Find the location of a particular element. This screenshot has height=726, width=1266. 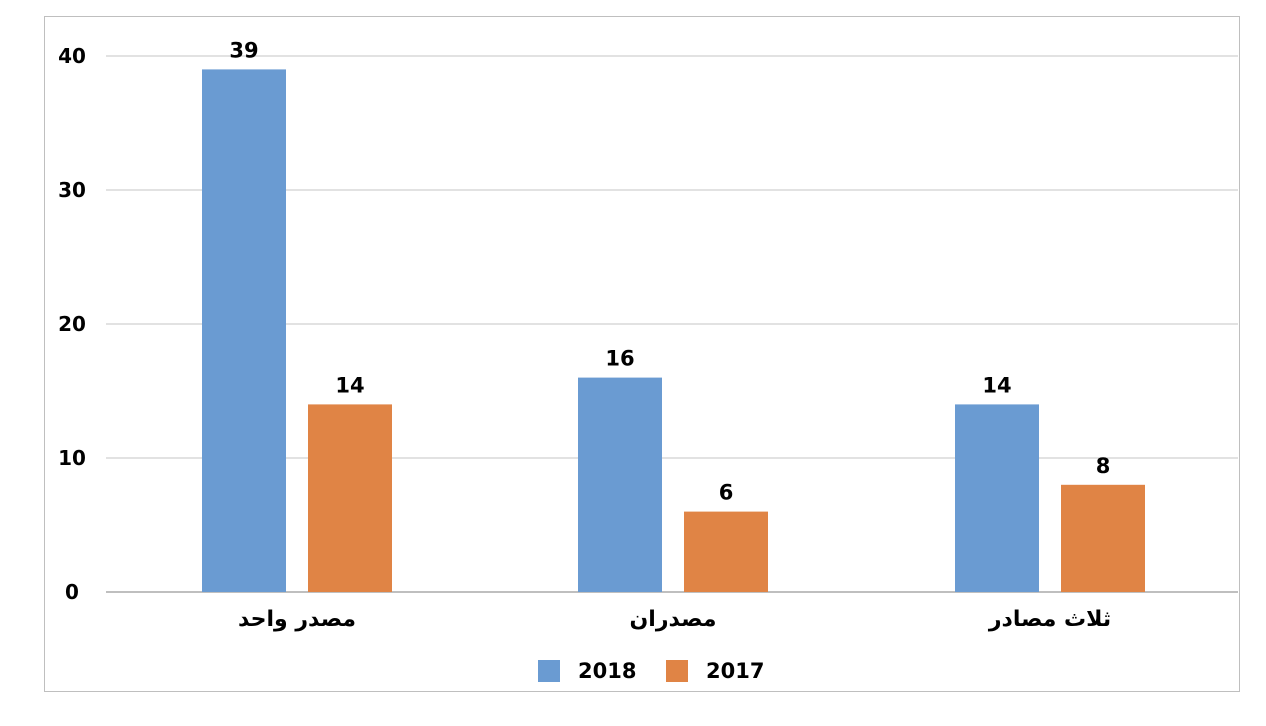

y-tick-label: 10 is located at coordinates (72, 458).